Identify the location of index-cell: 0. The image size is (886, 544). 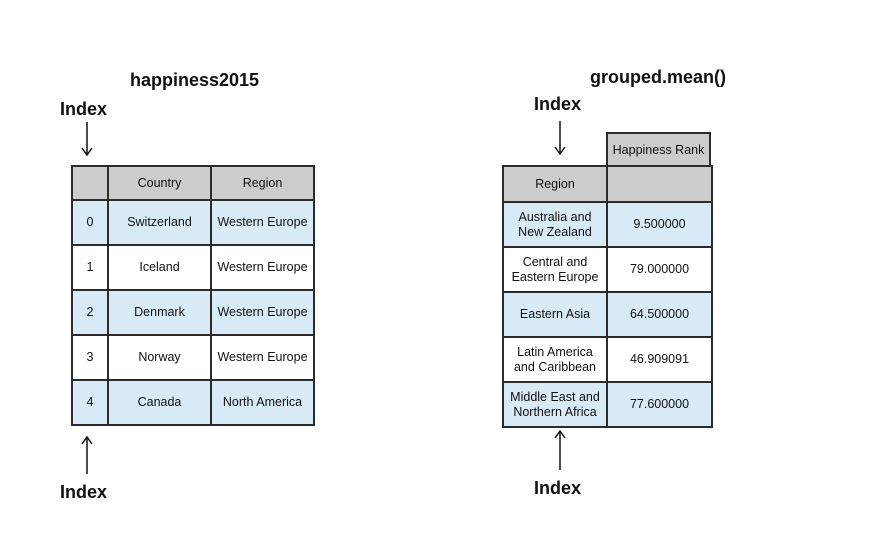
(90, 222).